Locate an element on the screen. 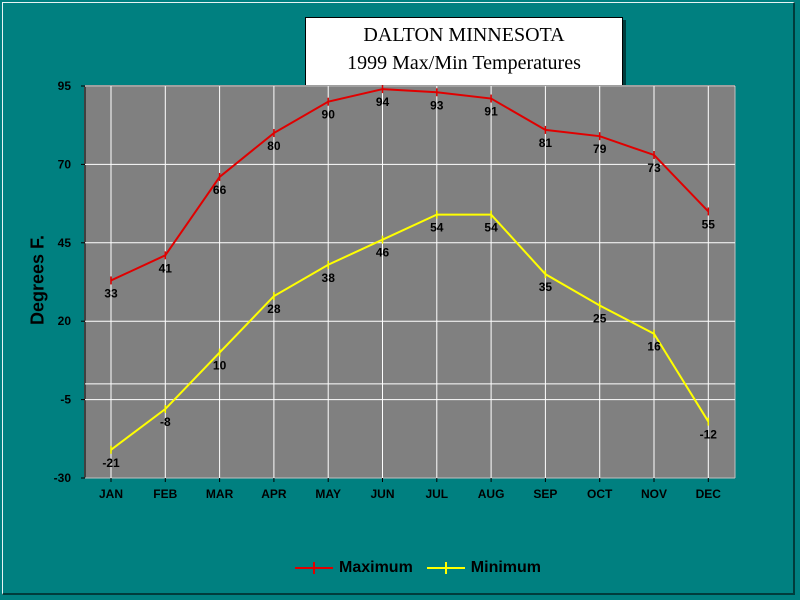  y-tick-label: 45 is located at coordinates (65, 243).